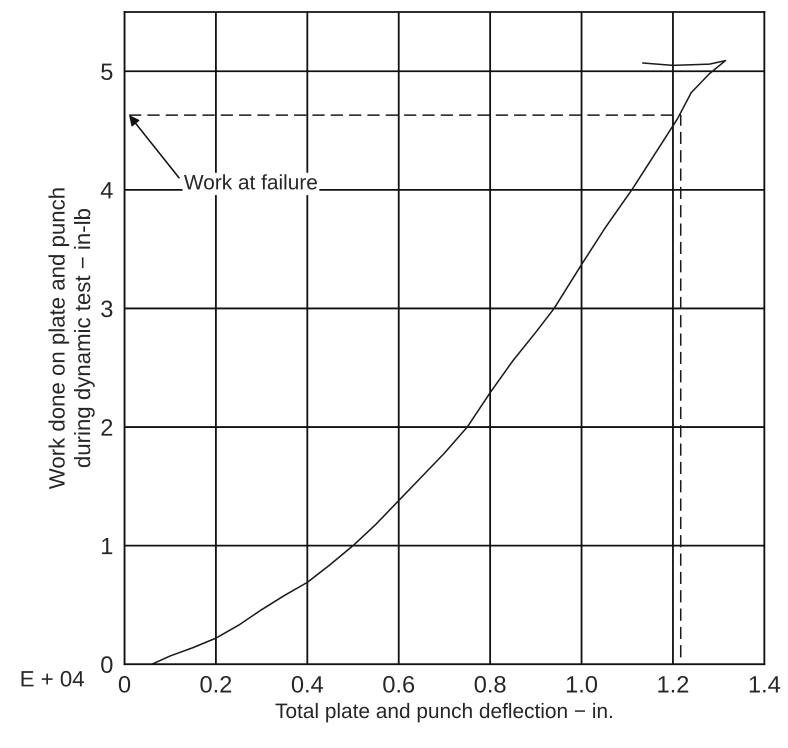 The height and width of the screenshot is (748, 788). Describe the element at coordinates (308, 684) in the screenshot. I see `x-tick-label: 0.4` at that location.